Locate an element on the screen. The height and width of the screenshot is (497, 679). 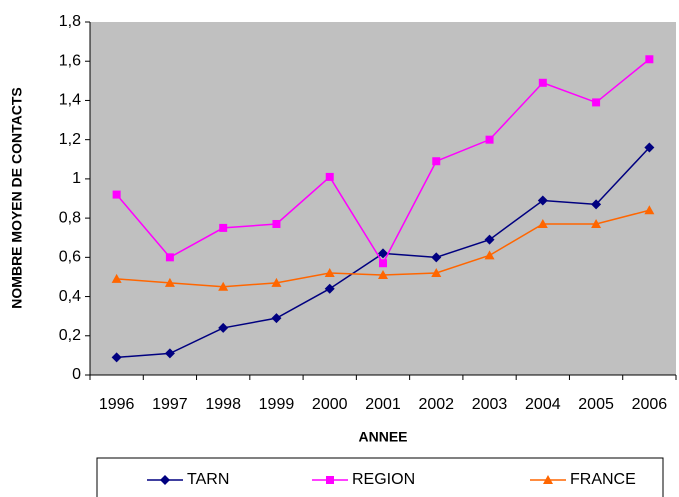
x-axis-title: ANNEE is located at coordinates (382, 437).